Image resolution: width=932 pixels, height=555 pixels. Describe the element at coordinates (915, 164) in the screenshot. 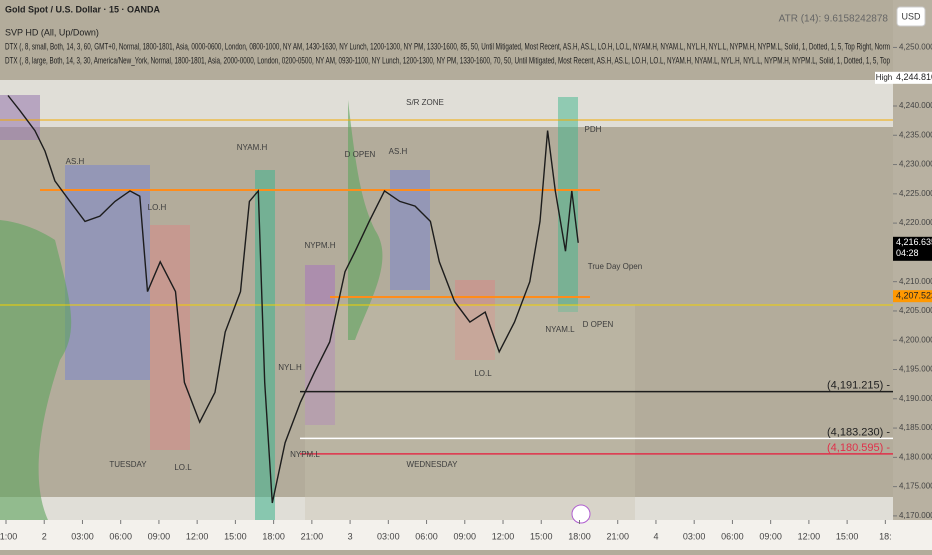

I see `y-tick-label: 4,230.000` at that location.